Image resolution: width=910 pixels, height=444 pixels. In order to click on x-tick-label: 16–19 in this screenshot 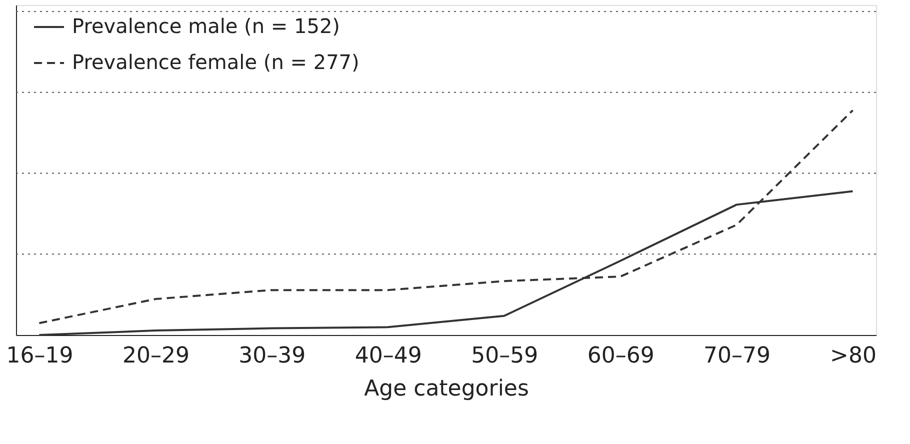, I will do `click(40, 356)`.